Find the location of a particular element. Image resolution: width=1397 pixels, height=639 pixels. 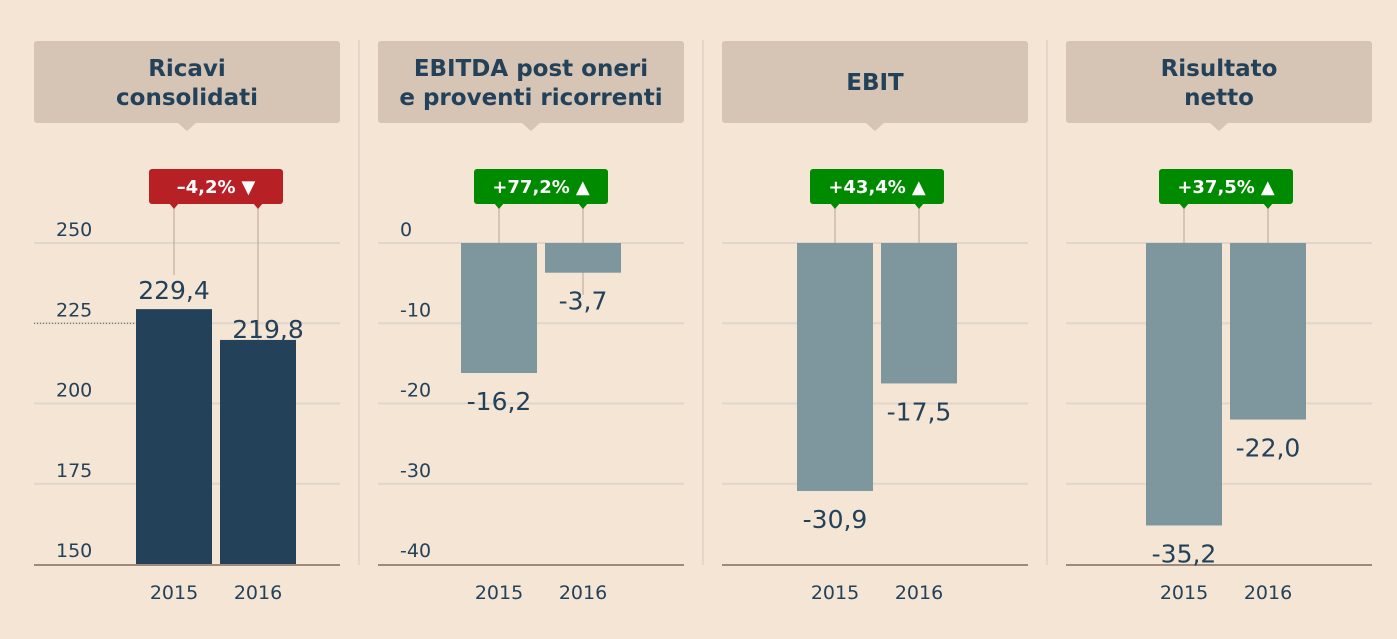

panel-title: e proventi ricorrenti is located at coordinates (530, 98).